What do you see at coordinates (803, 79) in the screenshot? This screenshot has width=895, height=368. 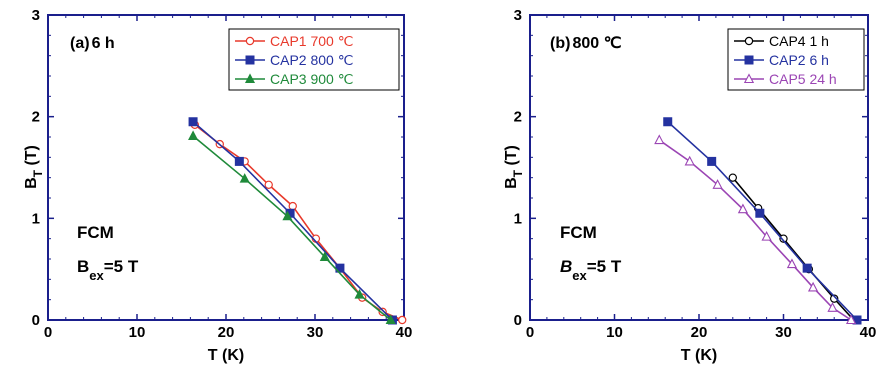 I see `legend-label-2: CAP5 24 h` at bounding box center [803, 79].